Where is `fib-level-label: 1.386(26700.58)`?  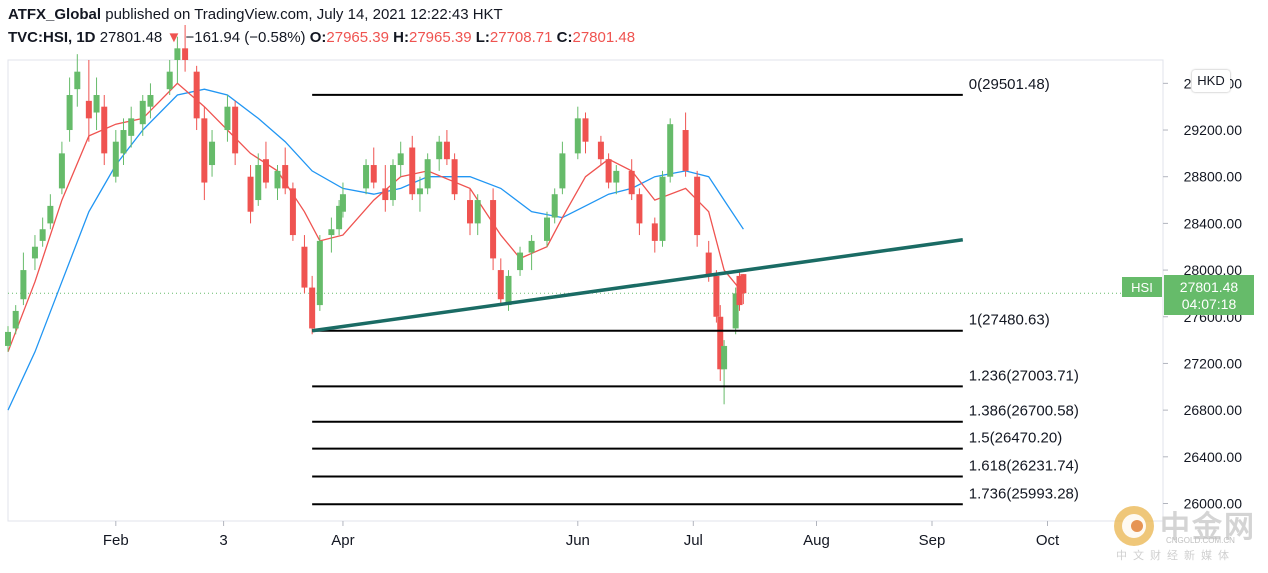 fib-level-label: 1.386(26700.58) is located at coordinates (1024, 411).